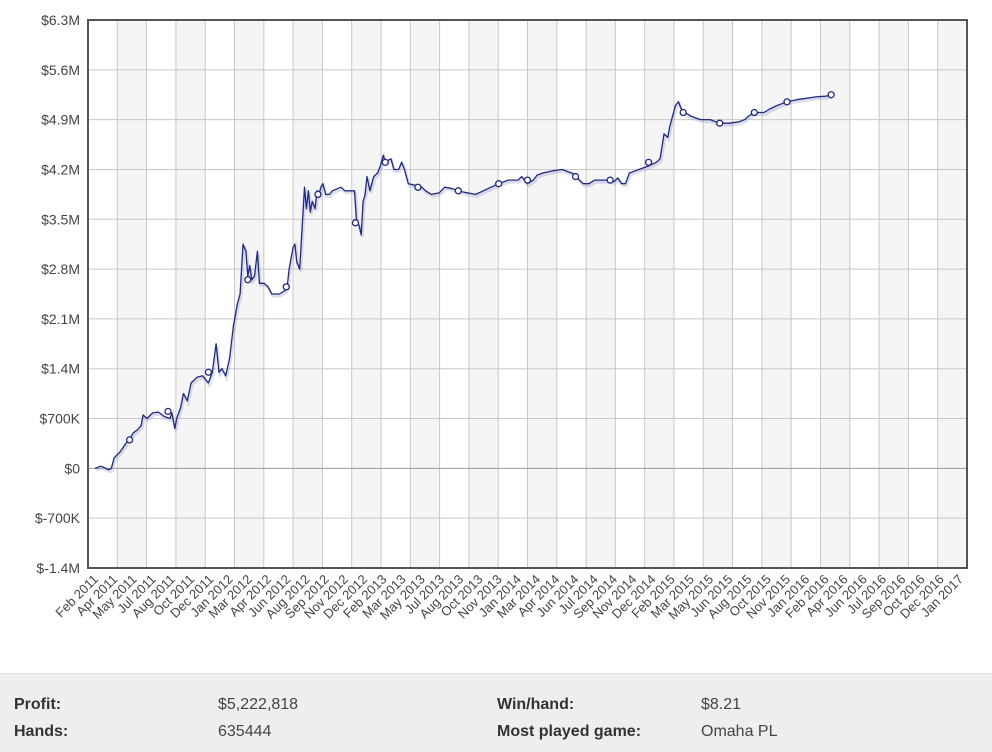 Image resolution: width=992 pixels, height=752 pixels. I want to click on hands-label: Hands:, so click(41, 731).